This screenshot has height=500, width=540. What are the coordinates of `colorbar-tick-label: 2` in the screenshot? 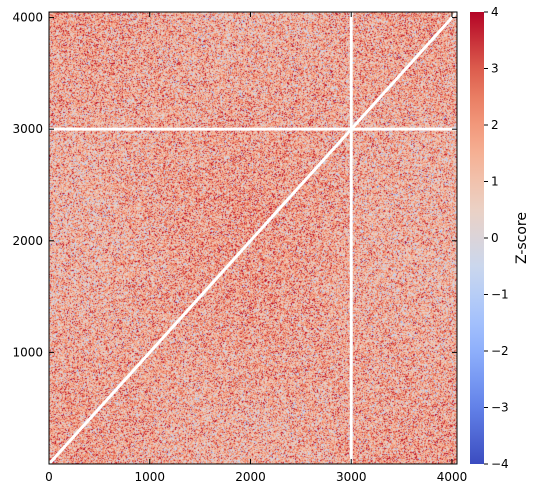 It's located at (495, 125).